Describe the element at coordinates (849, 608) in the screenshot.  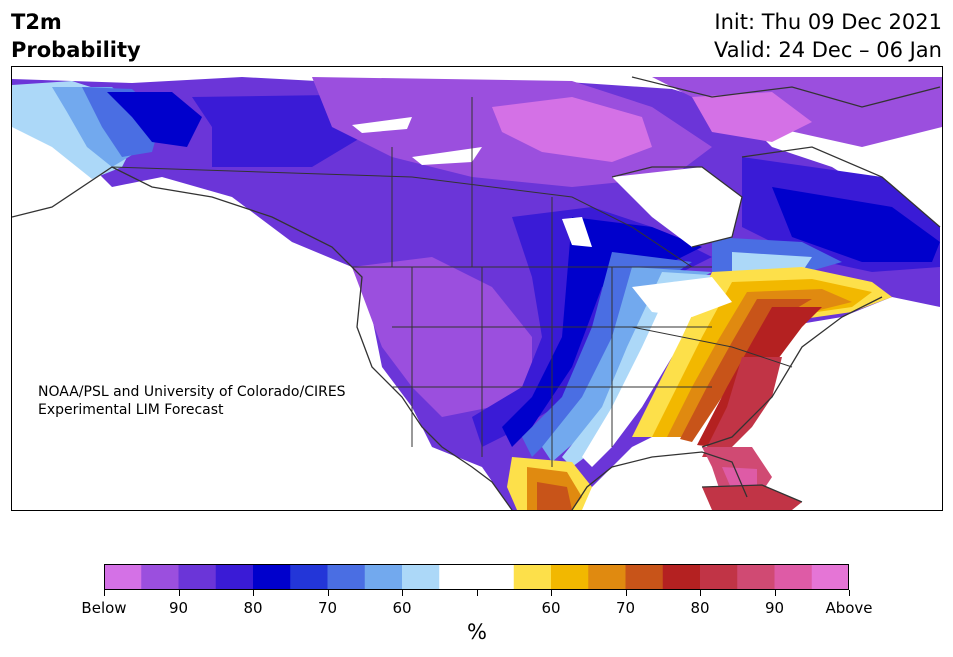
I see `colorbar-tick-label: Above` at that location.